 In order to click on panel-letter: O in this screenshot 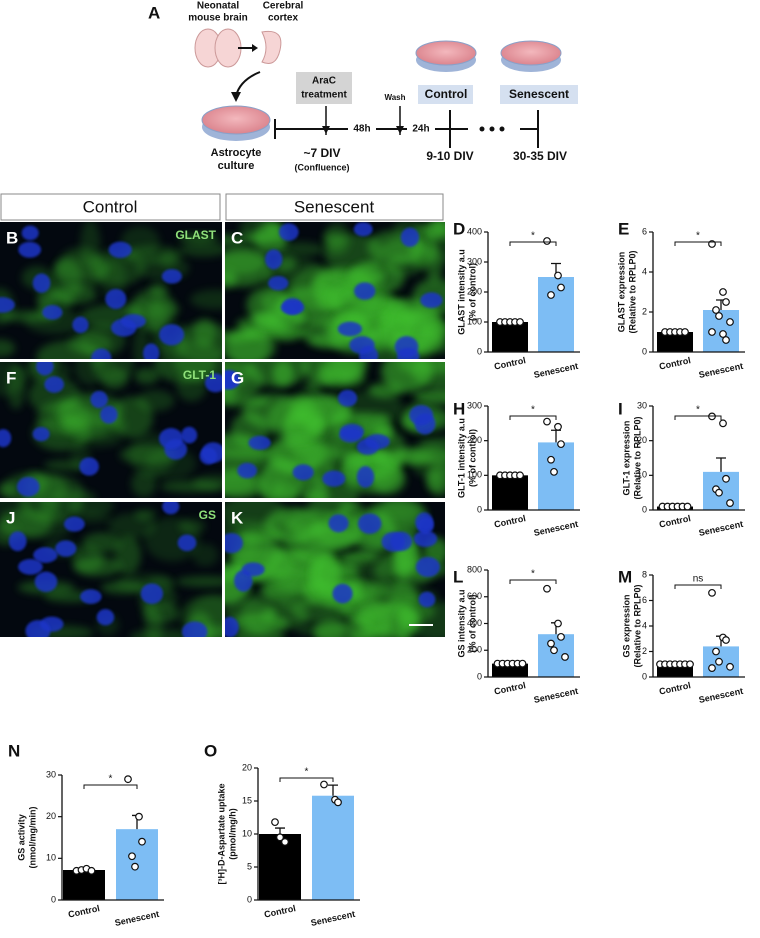, I will do `click(210, 750)`.